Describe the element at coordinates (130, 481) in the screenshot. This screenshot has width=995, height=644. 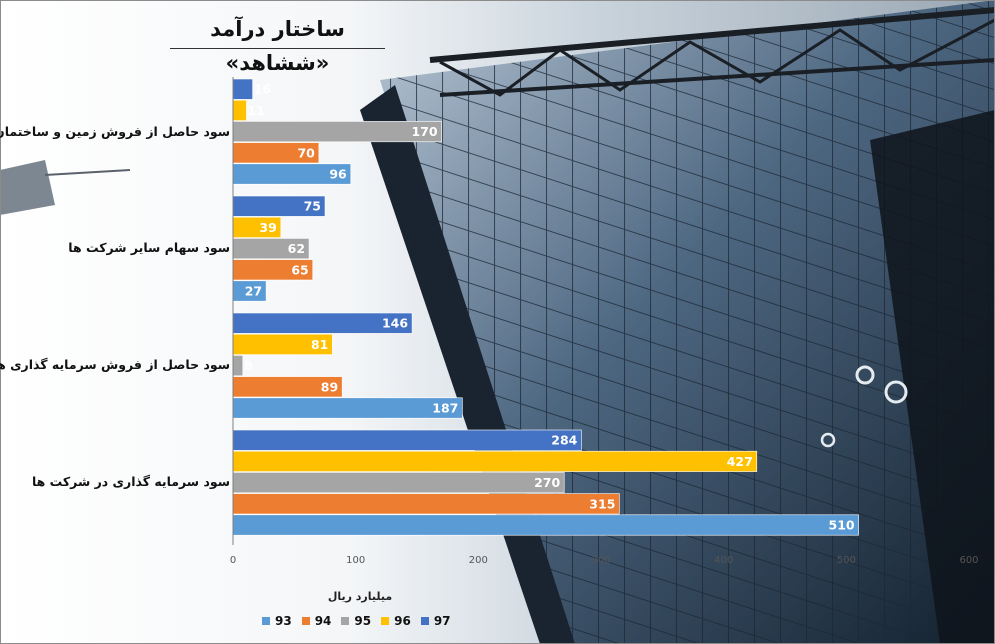
I see `category-label-investment-in-companies: سود سرمایه گذاری در شرکت ها` at that location.